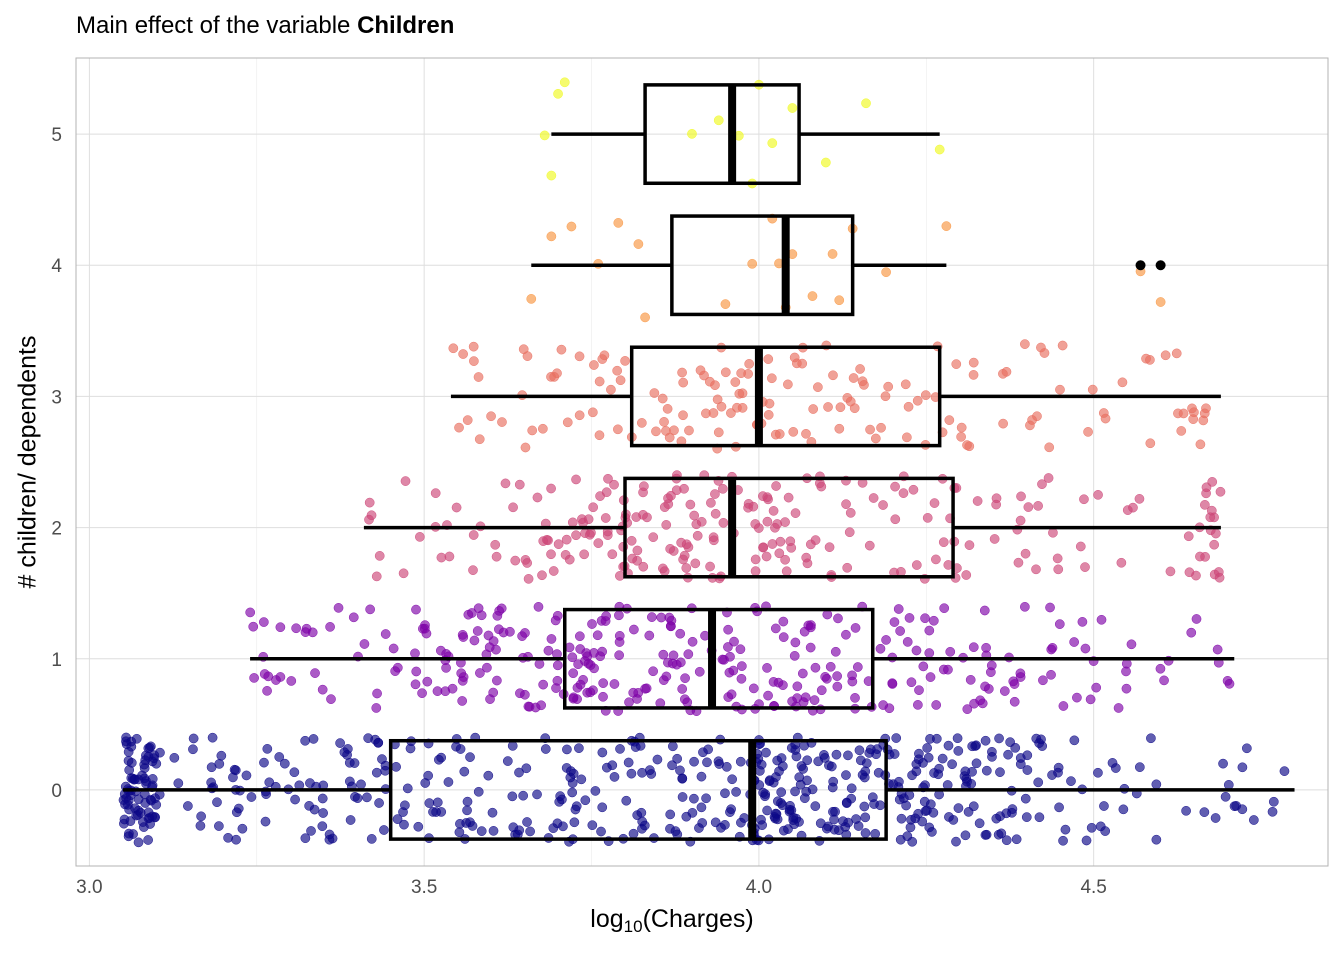  I want to click on x-axis-title-subscript: 10, so click(633, 926).